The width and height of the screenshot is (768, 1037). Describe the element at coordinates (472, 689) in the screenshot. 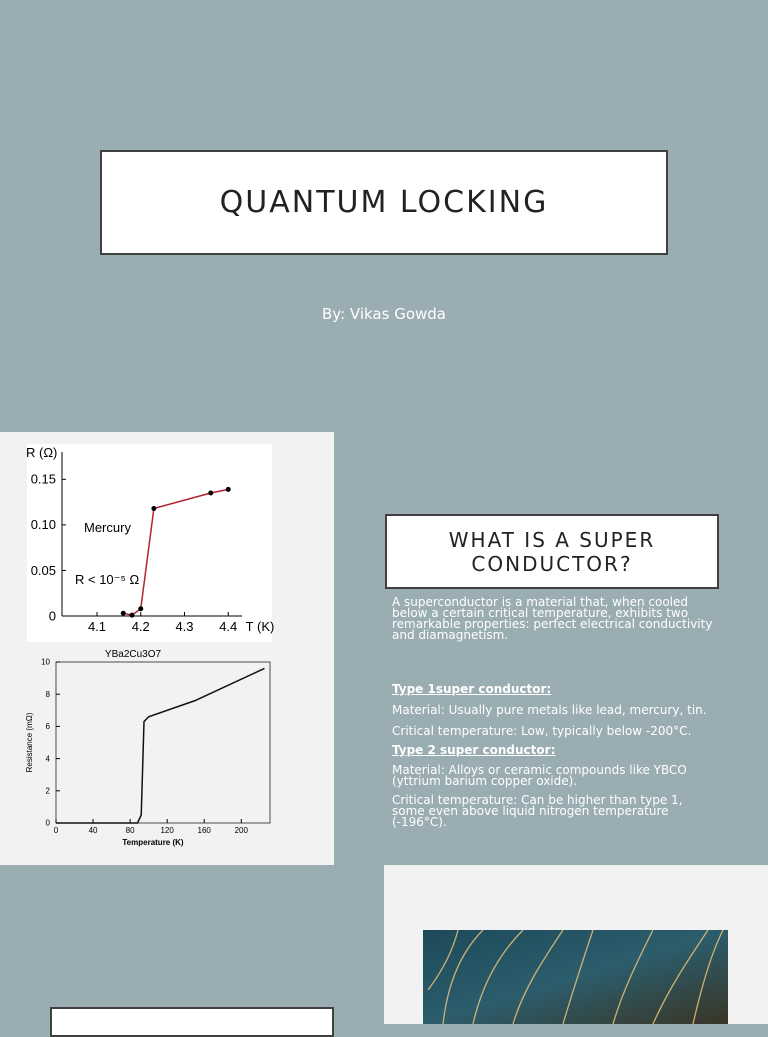

I see `heading: Type 1super conductor:` at that location.